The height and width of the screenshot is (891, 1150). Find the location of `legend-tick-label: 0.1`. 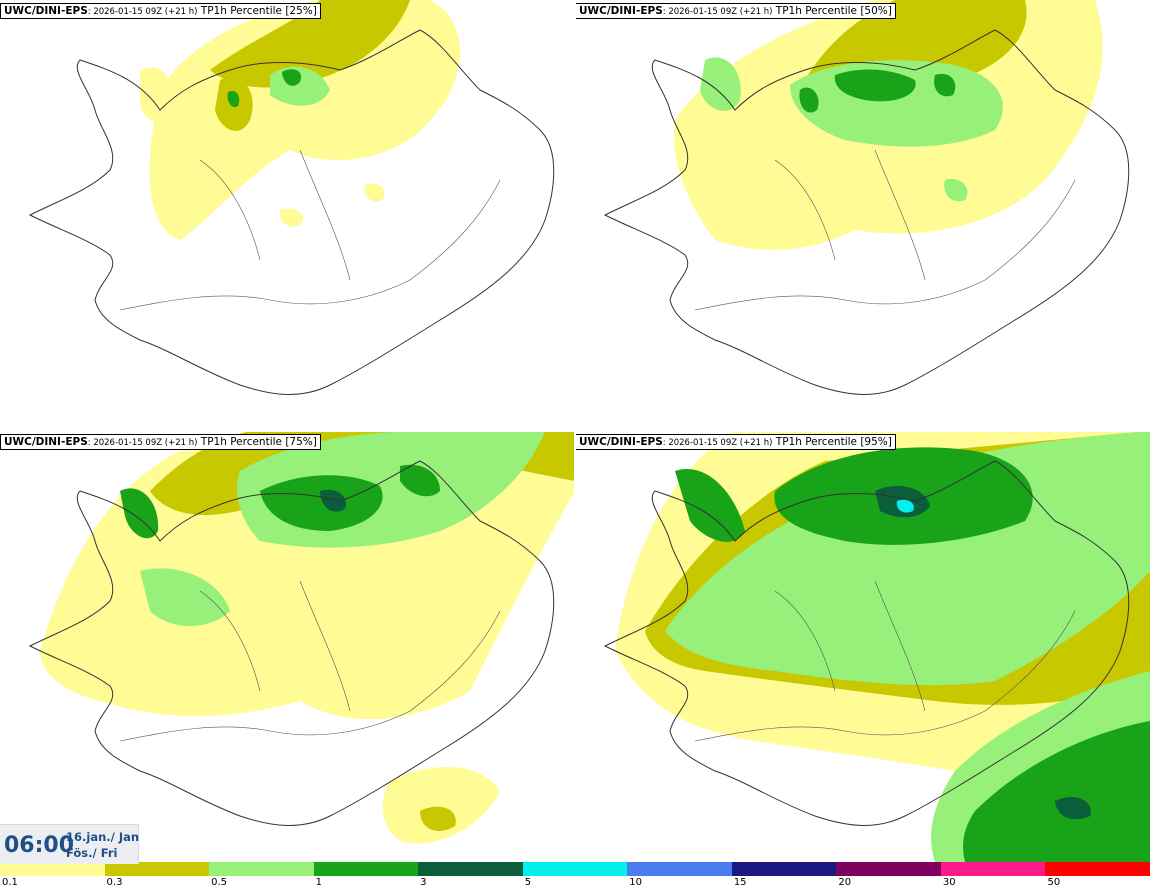

legend-tick-label: 0.1 is located at coordinates (10, 882).